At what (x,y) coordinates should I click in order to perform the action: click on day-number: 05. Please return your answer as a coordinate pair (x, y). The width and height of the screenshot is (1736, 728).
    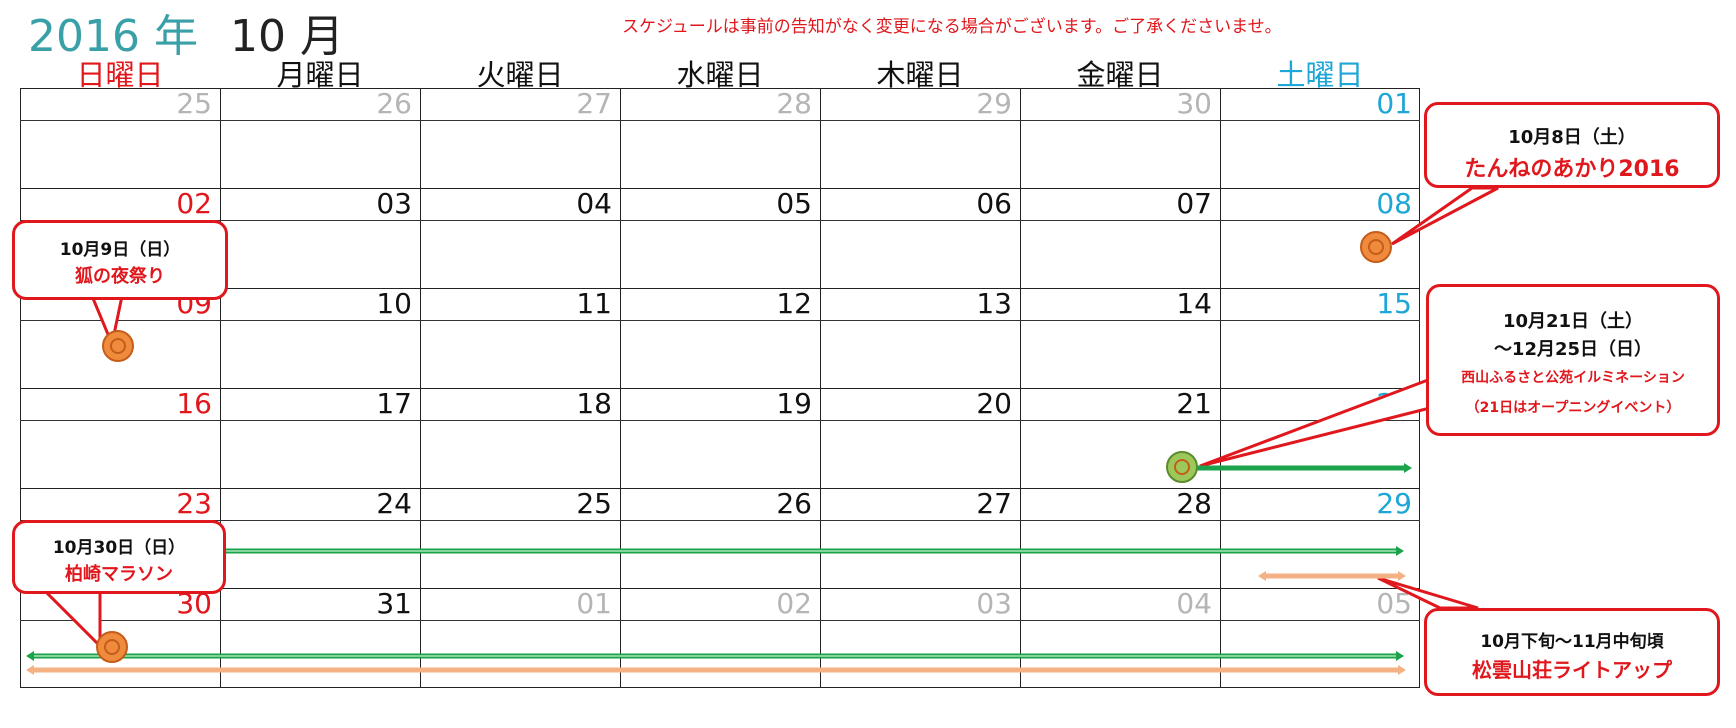
    Looking at the image, I should click on (794, 203).